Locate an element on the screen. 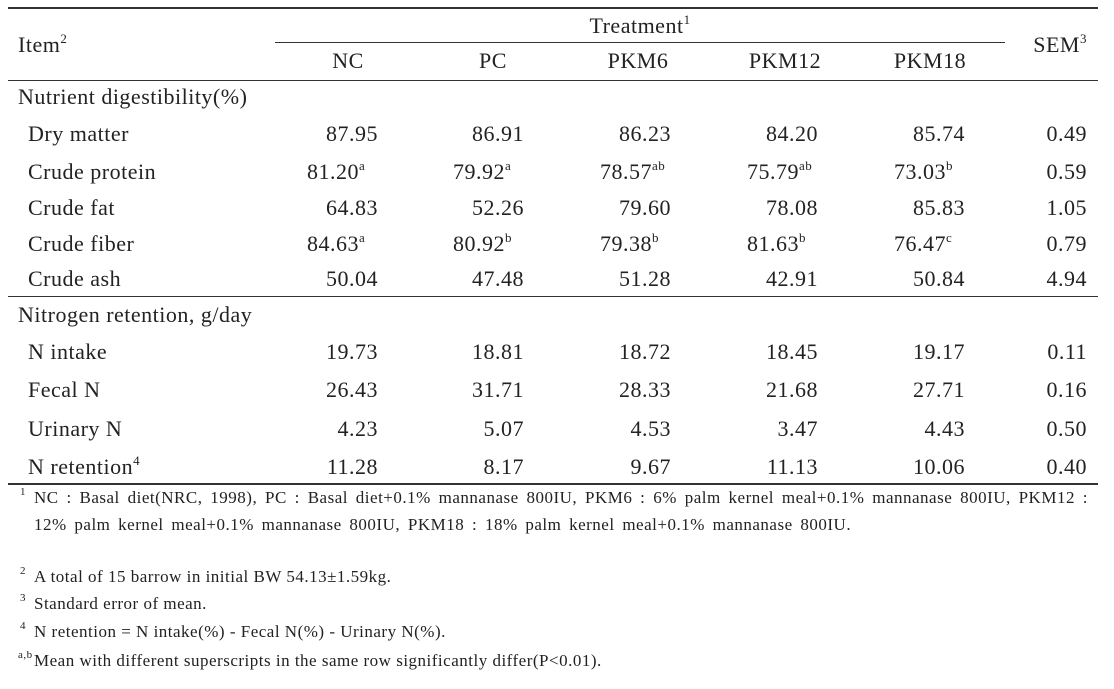  cell-text: 76.47 is located at coordinates (920, 243).